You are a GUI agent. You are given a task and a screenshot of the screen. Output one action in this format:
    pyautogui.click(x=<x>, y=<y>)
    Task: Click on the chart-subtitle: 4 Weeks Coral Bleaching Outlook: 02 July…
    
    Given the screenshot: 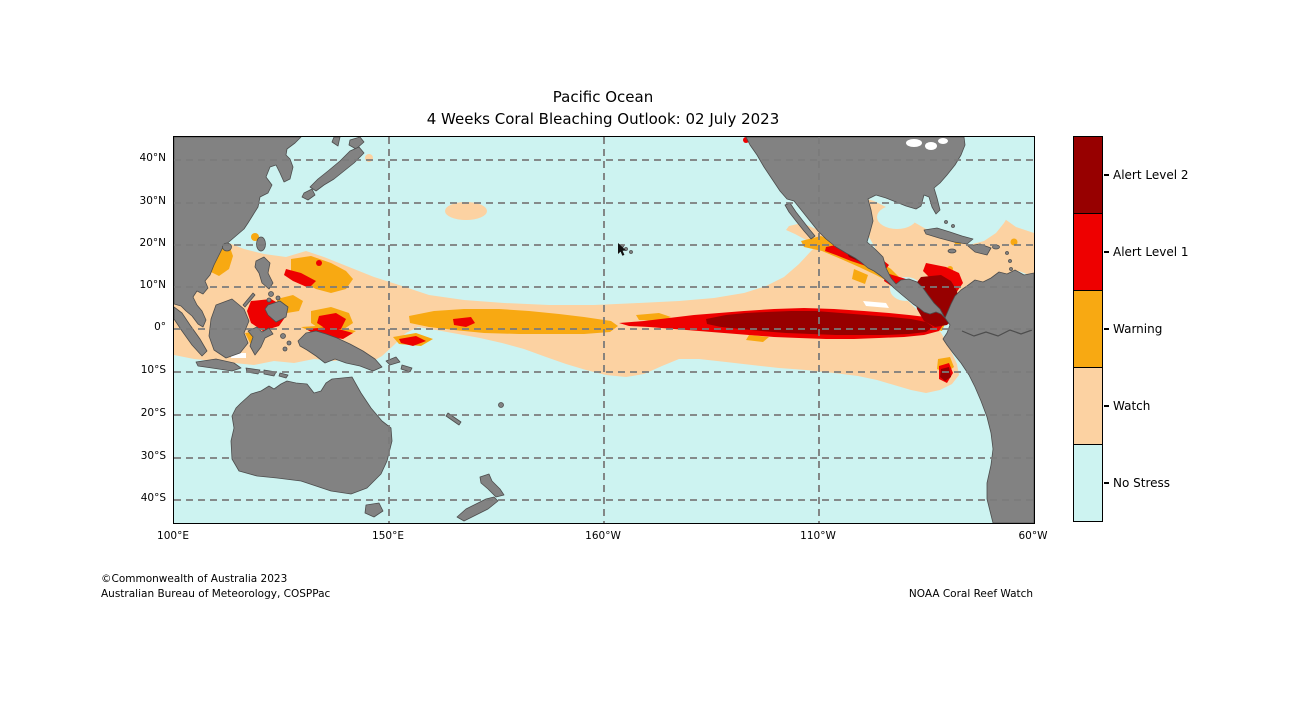 What is the action you would take?
    pyautogui.click(x=603, y=119)
    